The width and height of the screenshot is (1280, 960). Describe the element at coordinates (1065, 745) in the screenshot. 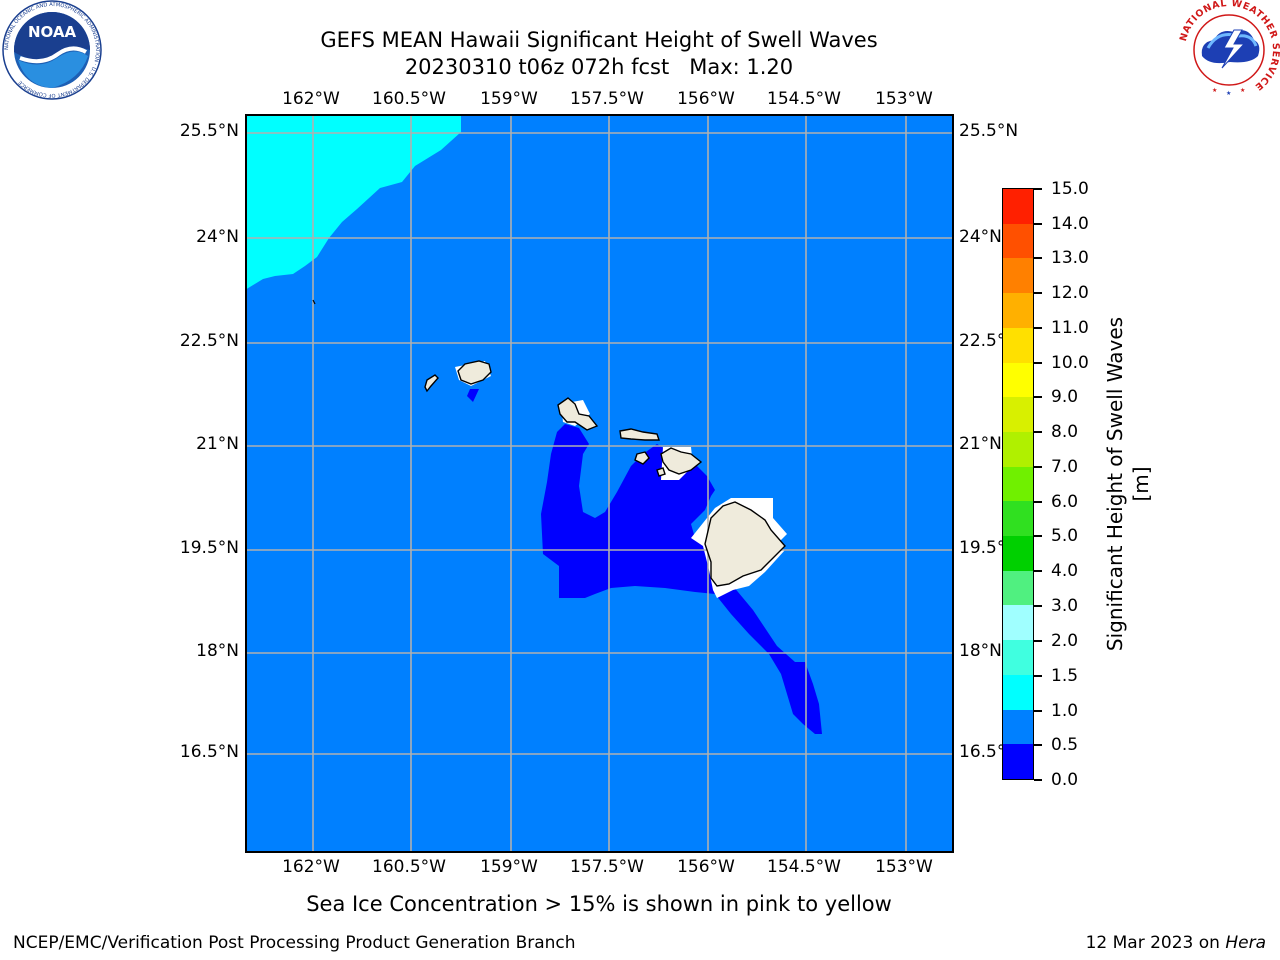

I see `colorbar-label: 0.5` at that location.